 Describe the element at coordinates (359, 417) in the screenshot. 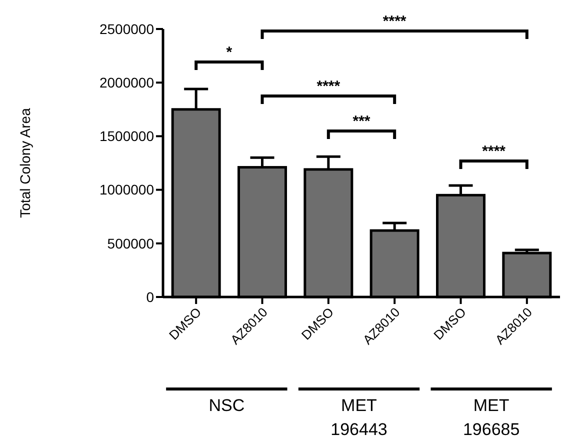

I see `text: MET 196443` at that location.